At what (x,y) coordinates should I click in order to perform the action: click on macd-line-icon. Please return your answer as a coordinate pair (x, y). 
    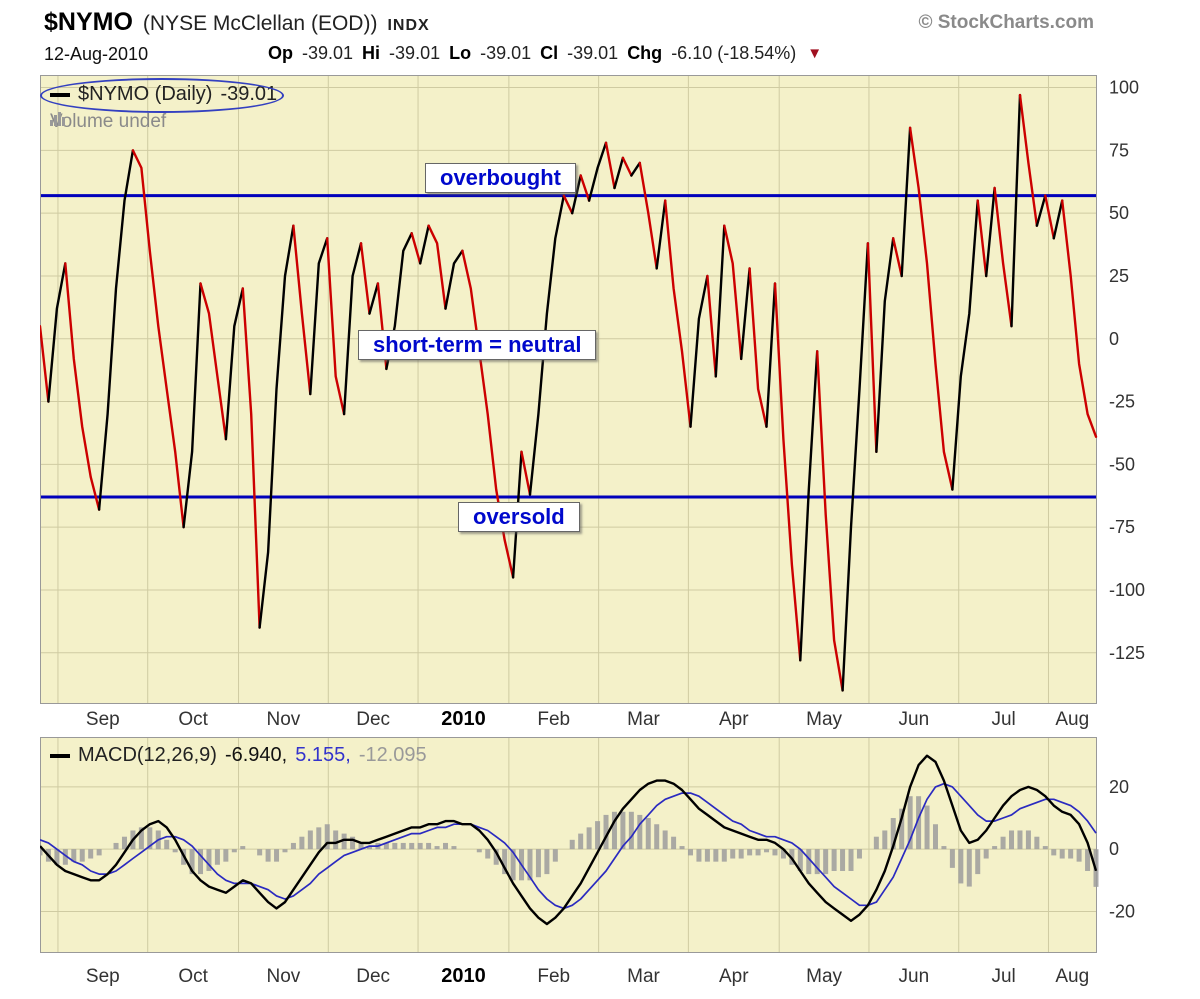
    Looking at the image, I should click on (60, 755).